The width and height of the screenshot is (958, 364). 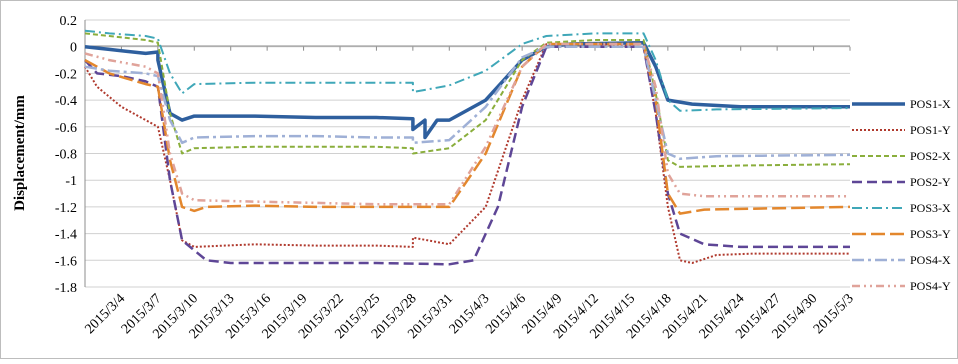 What do you see at coordinates (69, 21) in the screenshot?
I see `y-tick-label: 0.2` at bounding box center [69, 21].